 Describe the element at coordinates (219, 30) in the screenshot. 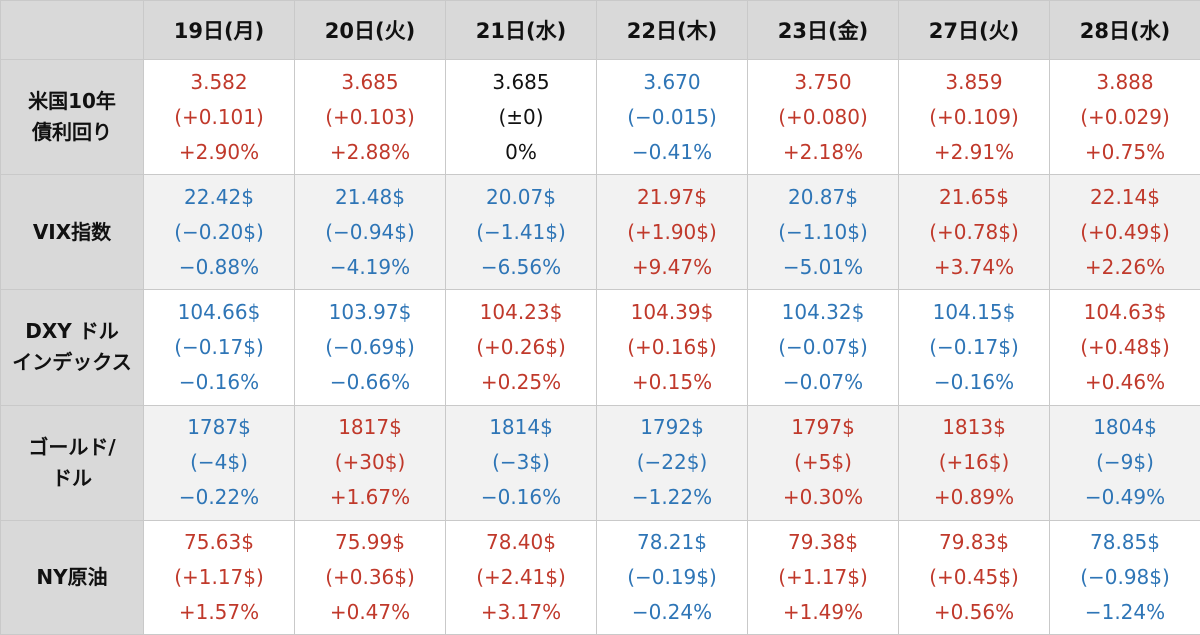

I see `day-header: 19日(月)` at that location.